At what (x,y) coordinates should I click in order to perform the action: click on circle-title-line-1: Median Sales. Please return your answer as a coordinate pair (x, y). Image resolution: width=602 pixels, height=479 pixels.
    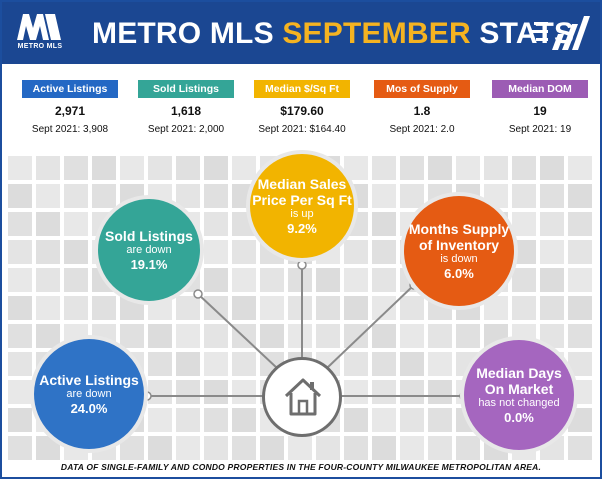
    Looking at the image, I should click on (302, 183).